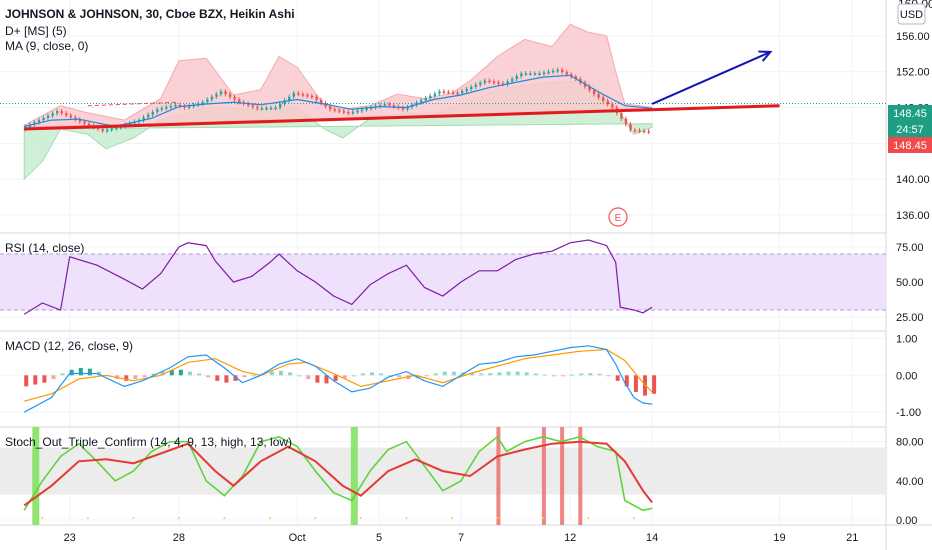  I want to click on macd-label: MACD (12, 26, close, 9), so click(69, 346).